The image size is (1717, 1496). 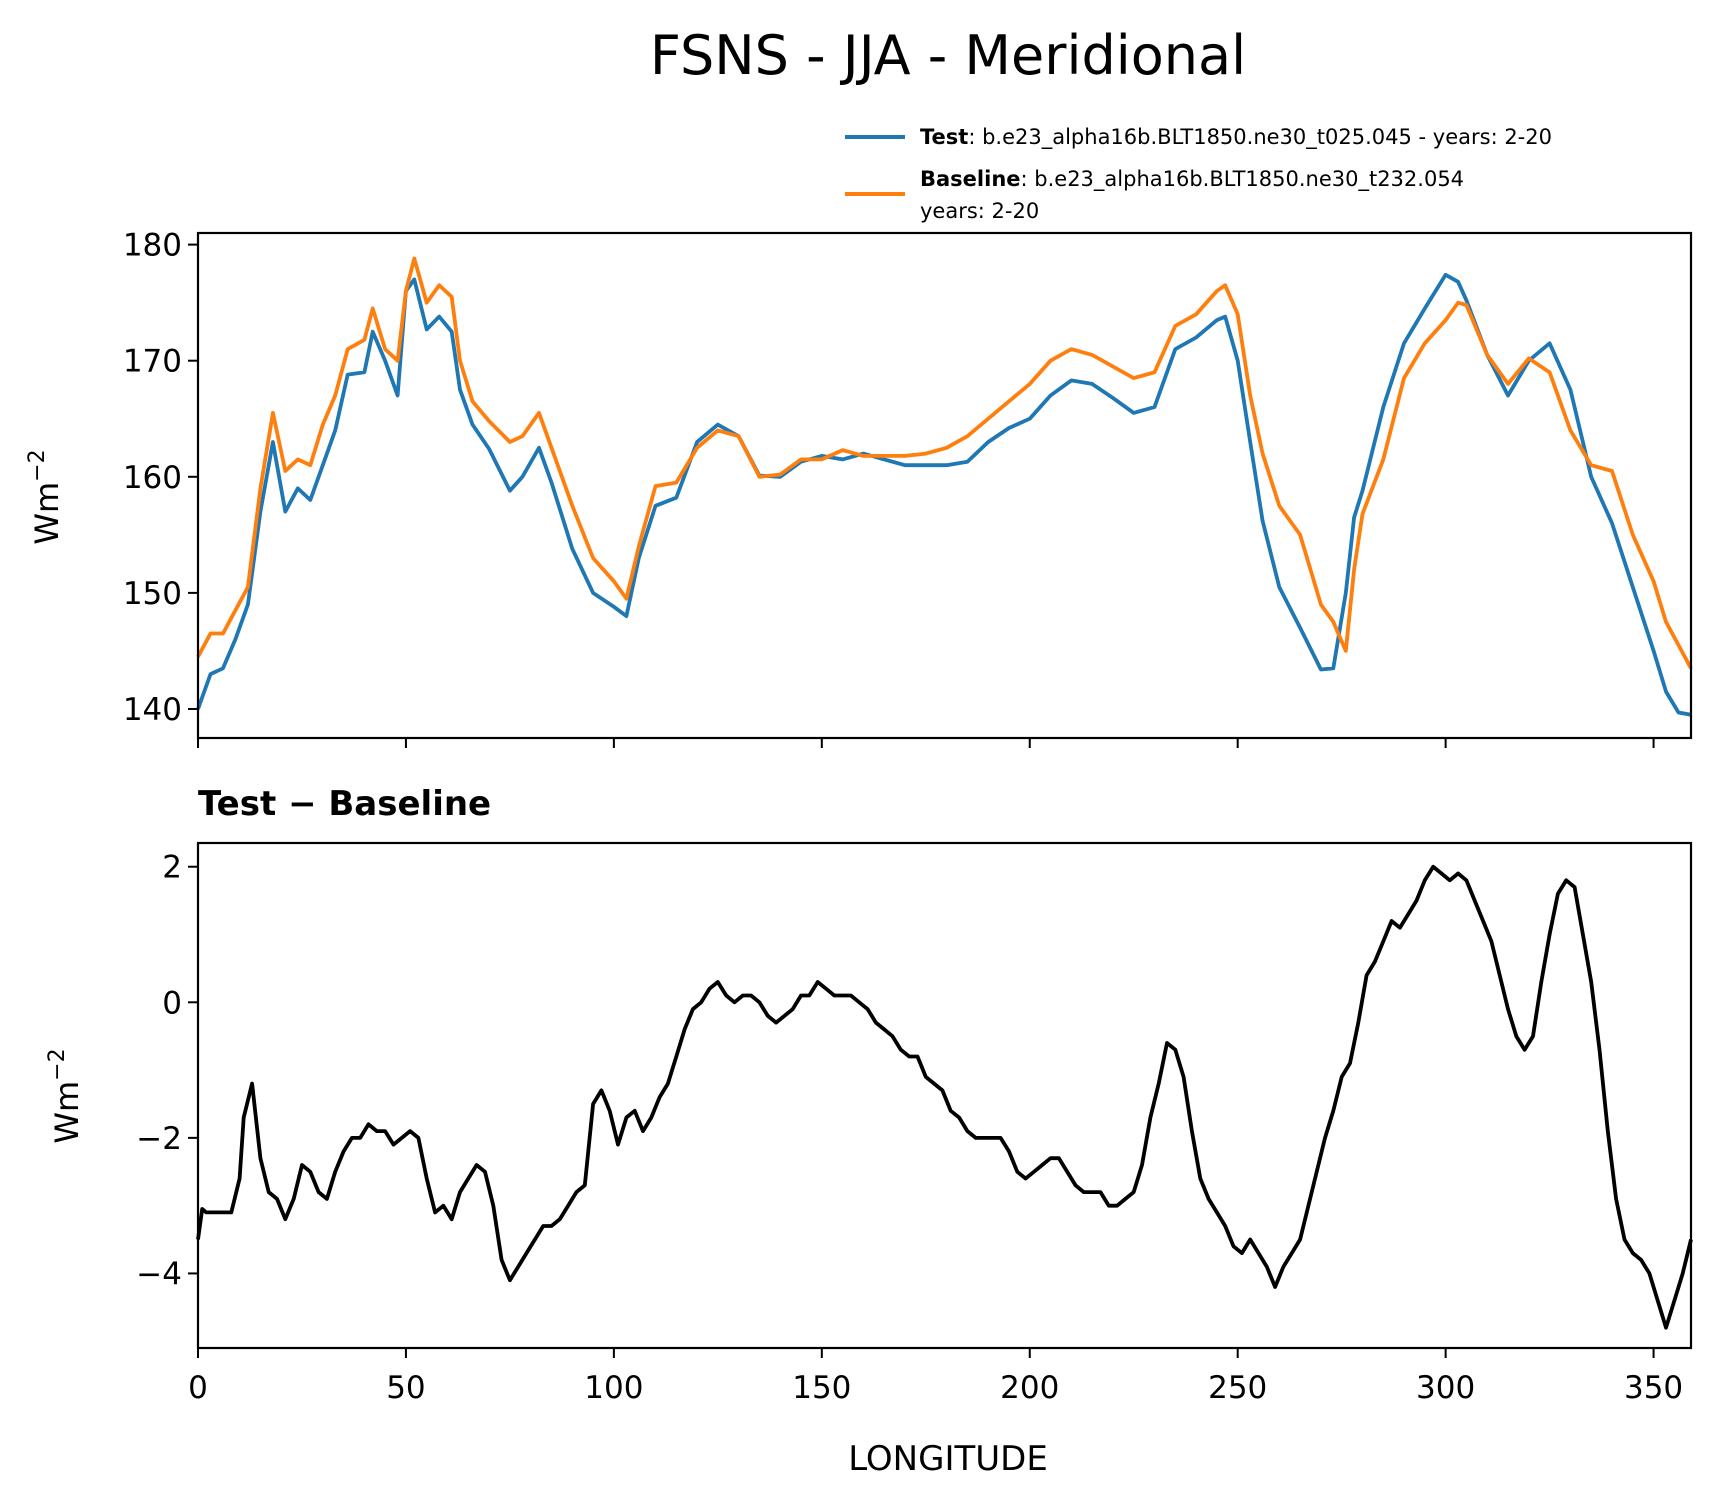 I want to click on top-panel-ylabel: Wm−2, so click(x=45, y=496).